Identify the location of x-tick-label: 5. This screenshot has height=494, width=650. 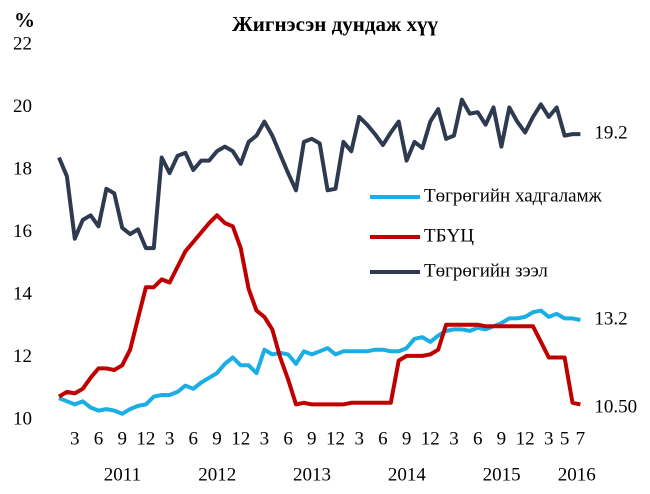
(565, 438).